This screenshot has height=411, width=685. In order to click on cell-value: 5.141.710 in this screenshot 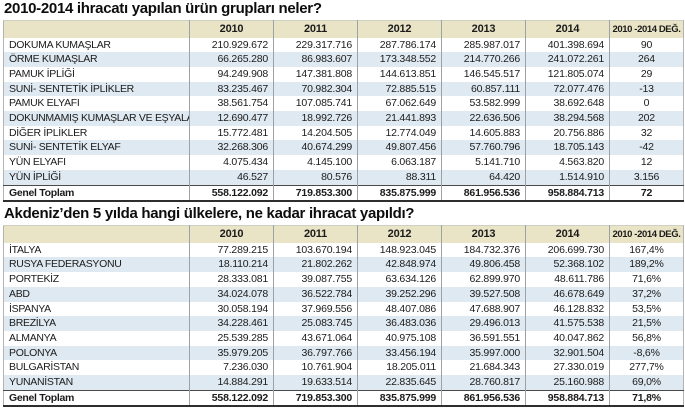, I will do `click(483, 162)`.